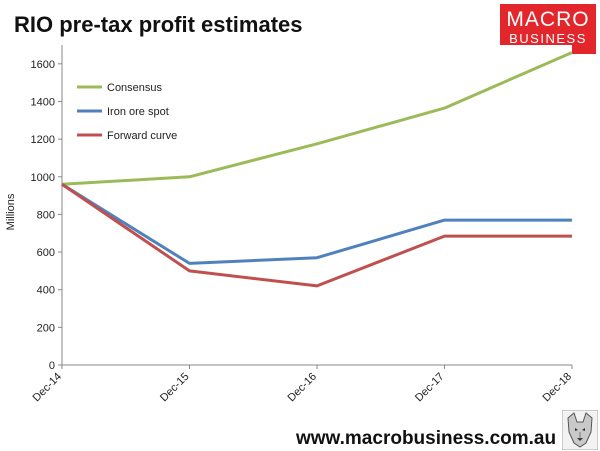 This screenshot has width=600, height=451. What do you see at coordinates (43, 102) in the screenshot?
I see `y-tick-label: 1400` at bounding box center [43, 102].